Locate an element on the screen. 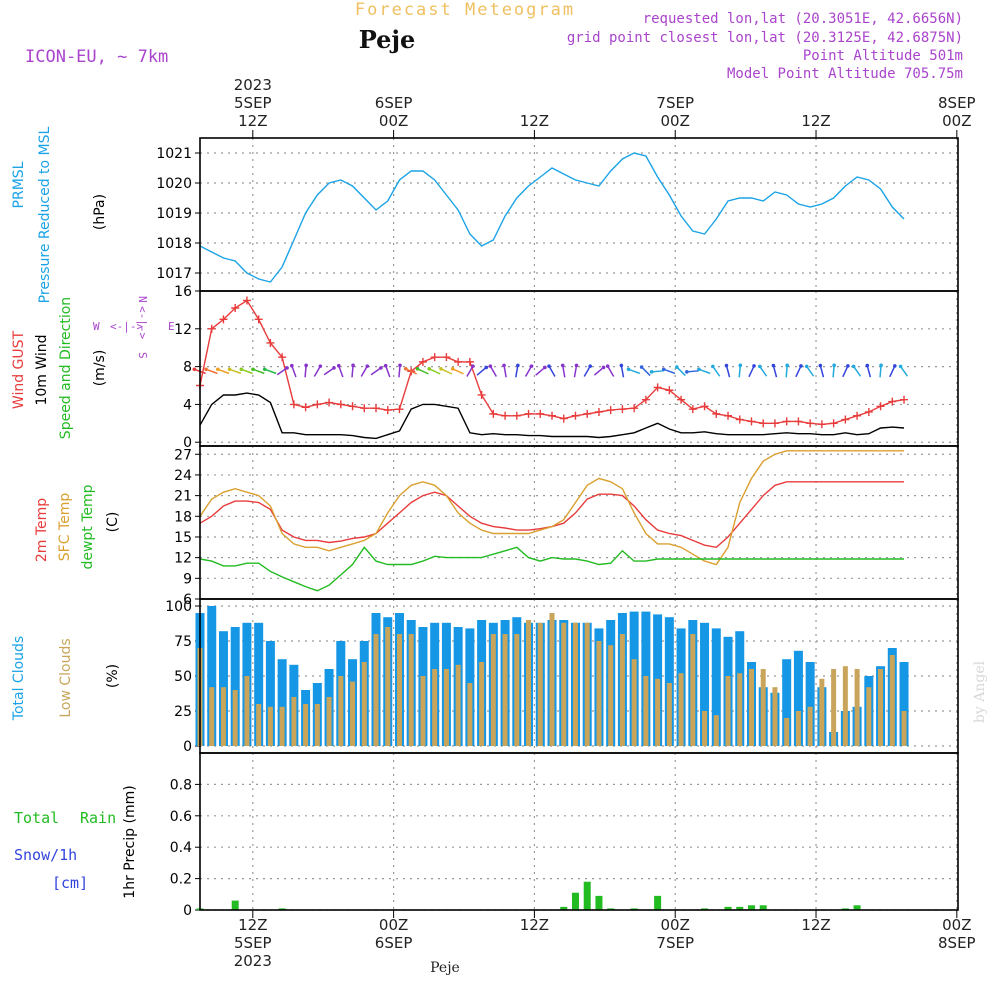 This screenshot has width=1000, height=1000. compass-s: S is located at coordinates (142, 355).